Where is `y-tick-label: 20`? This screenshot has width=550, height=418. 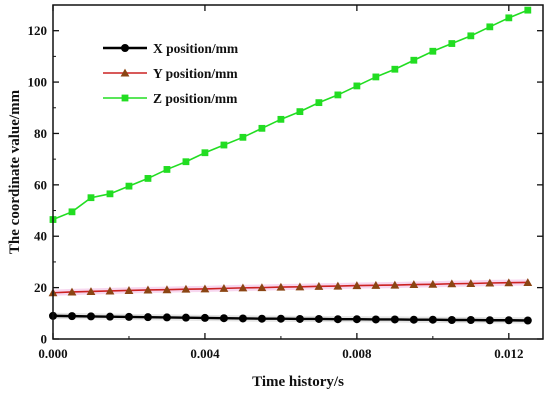
y-tick-label: 20 is located at coordinates (40, 287).